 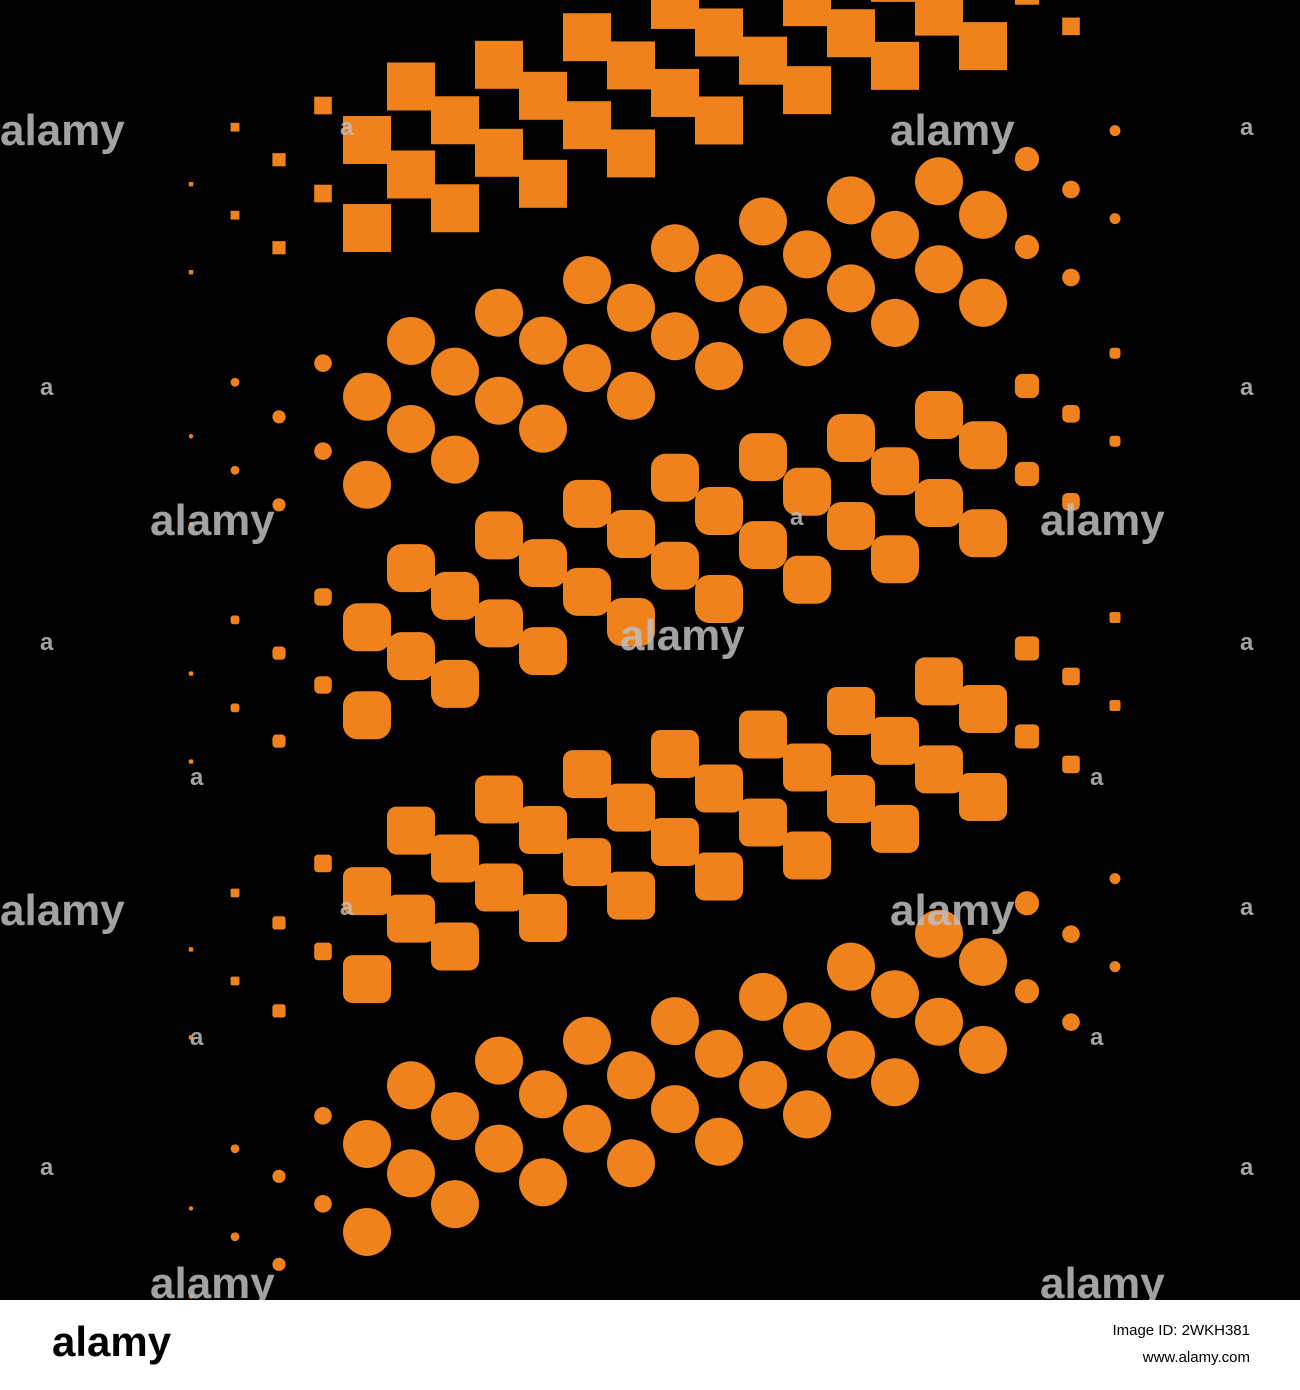 What do you see at coordinates (650, 1345) in the screenshot?
I see `footer` at bounding box center [650, 1345].